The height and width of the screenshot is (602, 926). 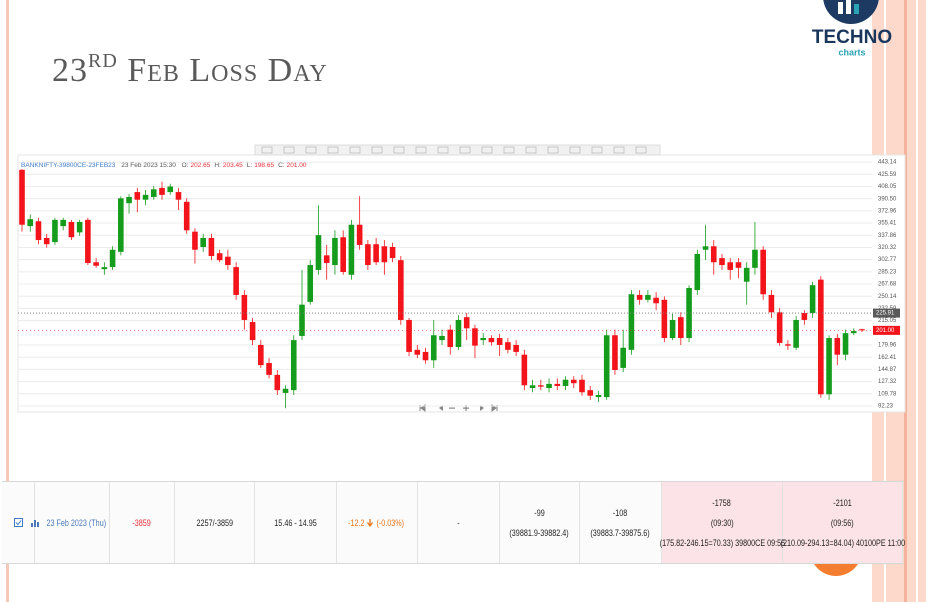 I want to click on y-tick-label: 285.23, so click(x=887, y=272).